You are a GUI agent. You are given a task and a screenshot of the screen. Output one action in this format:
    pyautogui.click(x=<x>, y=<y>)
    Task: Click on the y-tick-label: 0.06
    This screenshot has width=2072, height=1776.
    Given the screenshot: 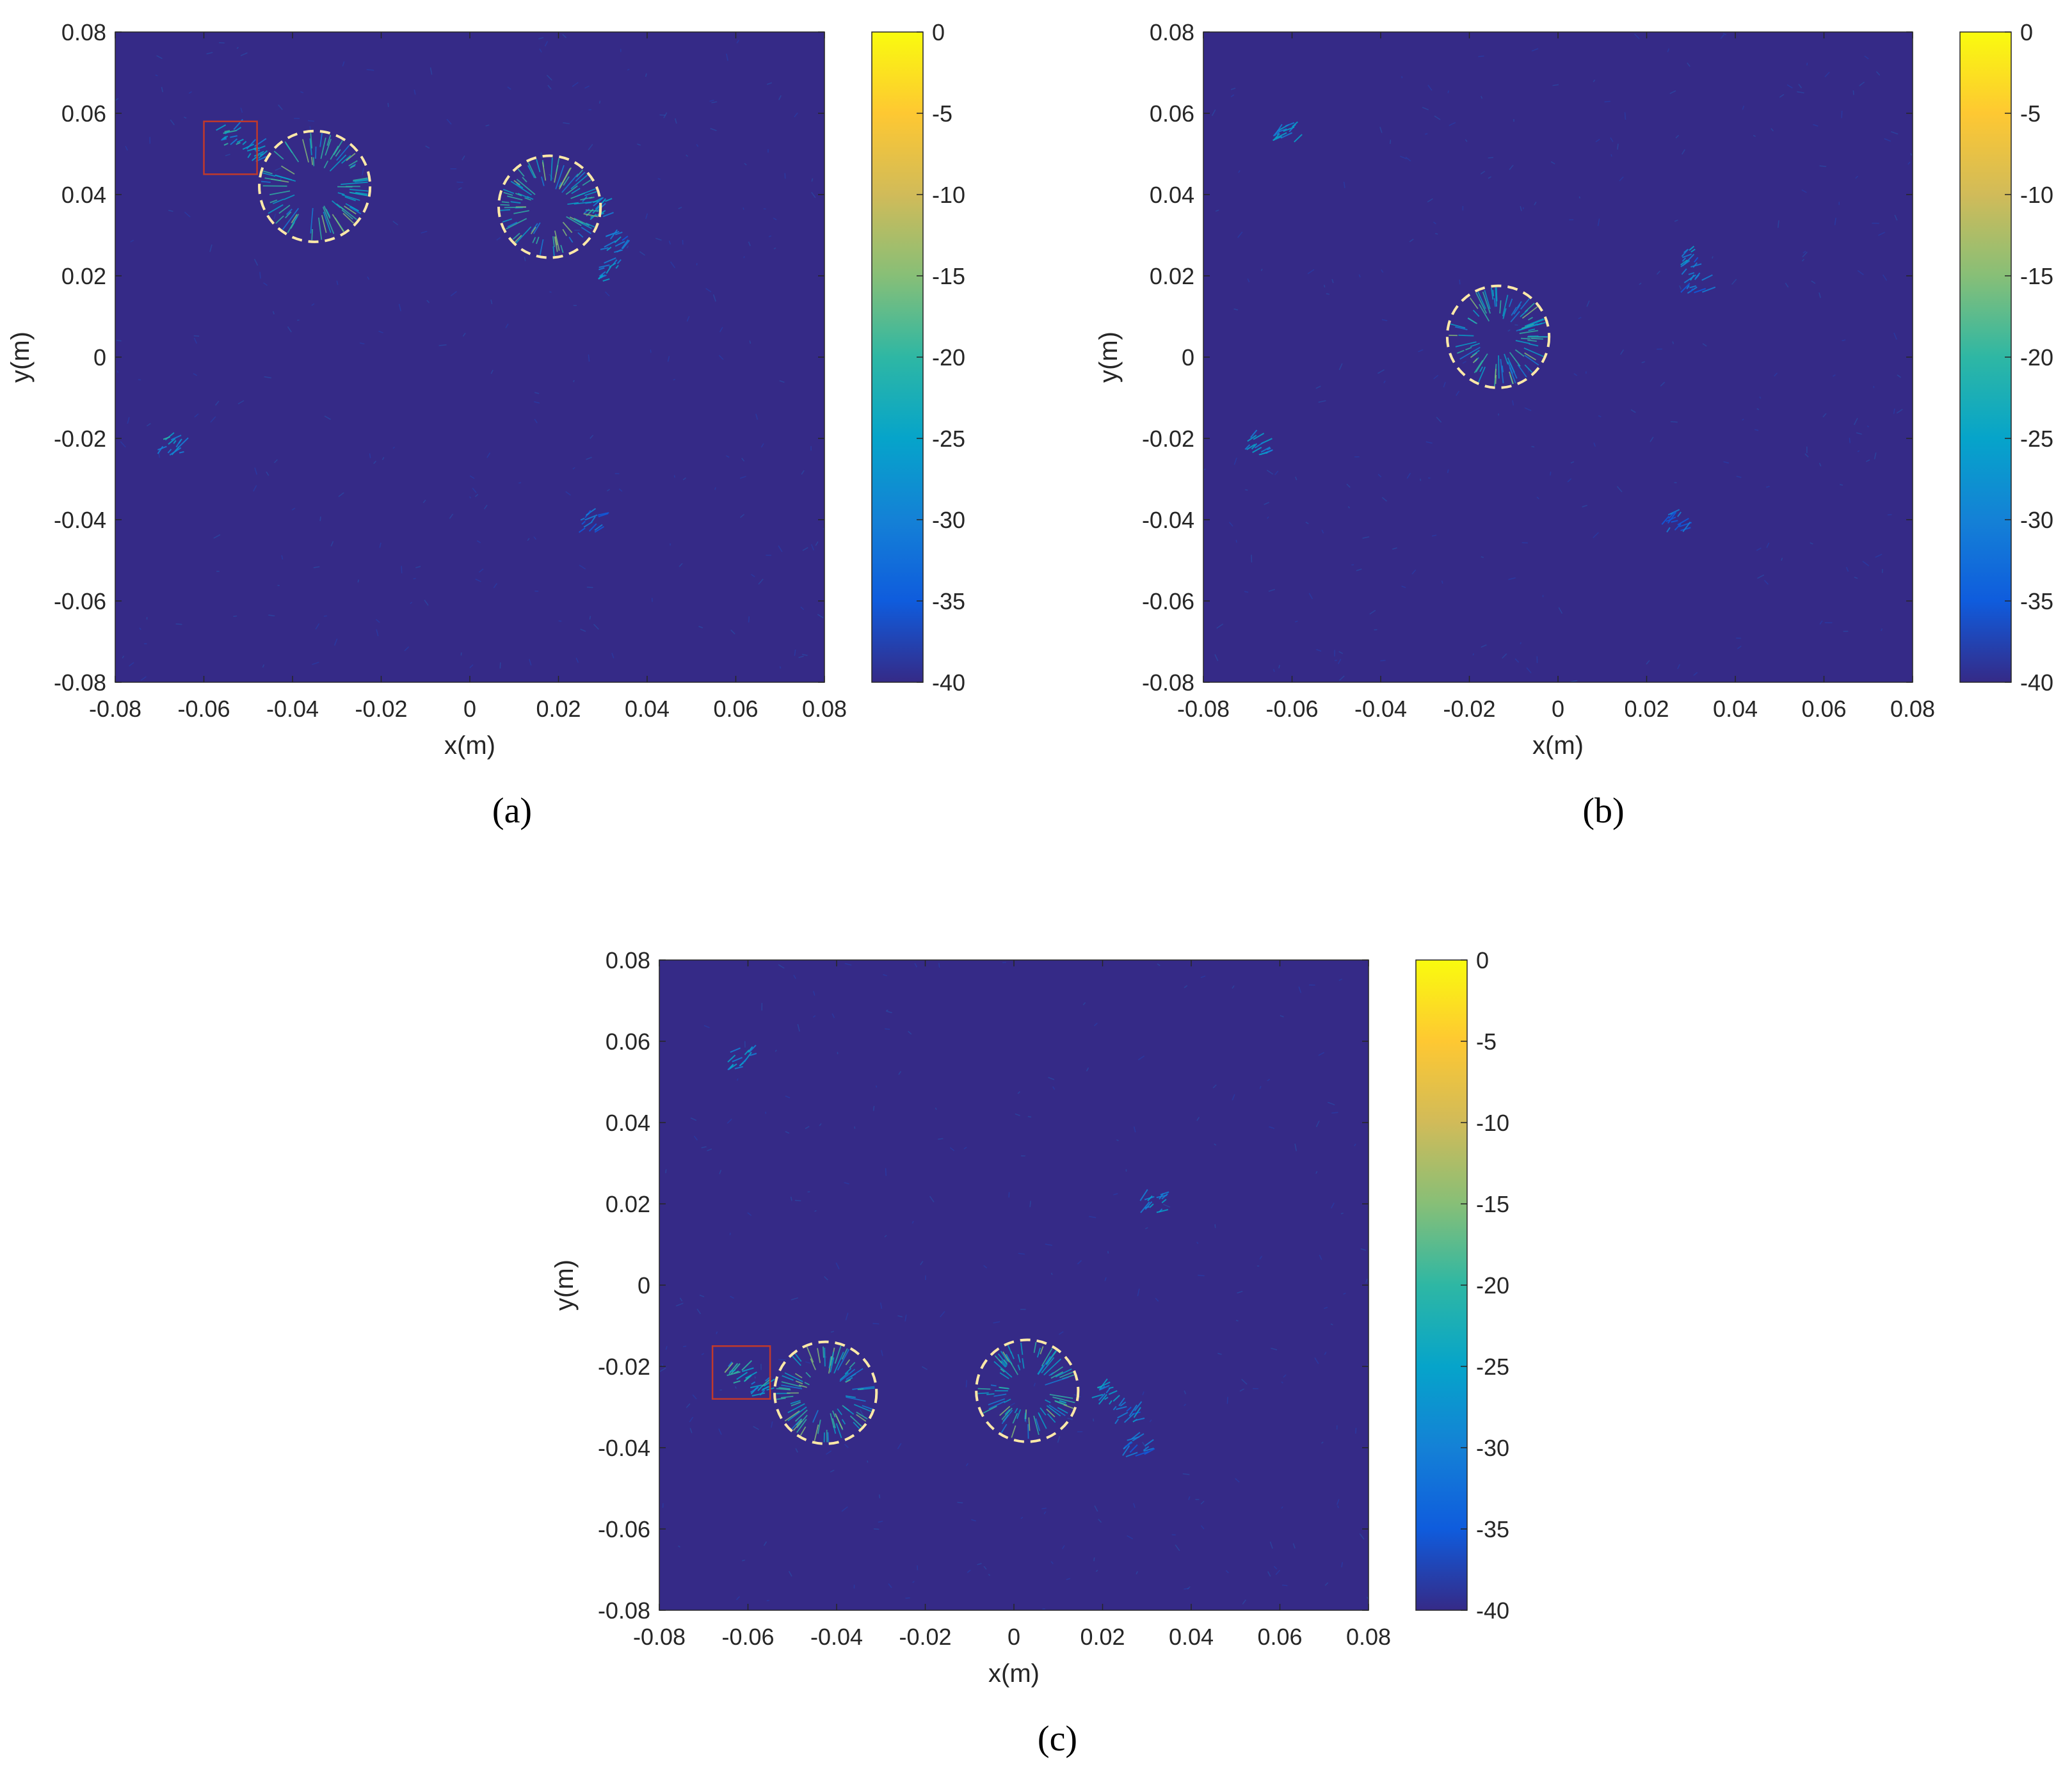 What is the action you would take?
    pyautogui.click(x=628, y=1041)
    